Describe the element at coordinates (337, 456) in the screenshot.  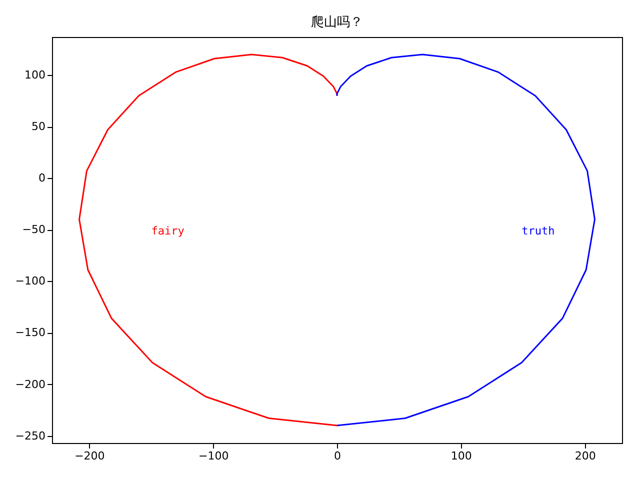
I see `x-tick-label: 0` at that location.